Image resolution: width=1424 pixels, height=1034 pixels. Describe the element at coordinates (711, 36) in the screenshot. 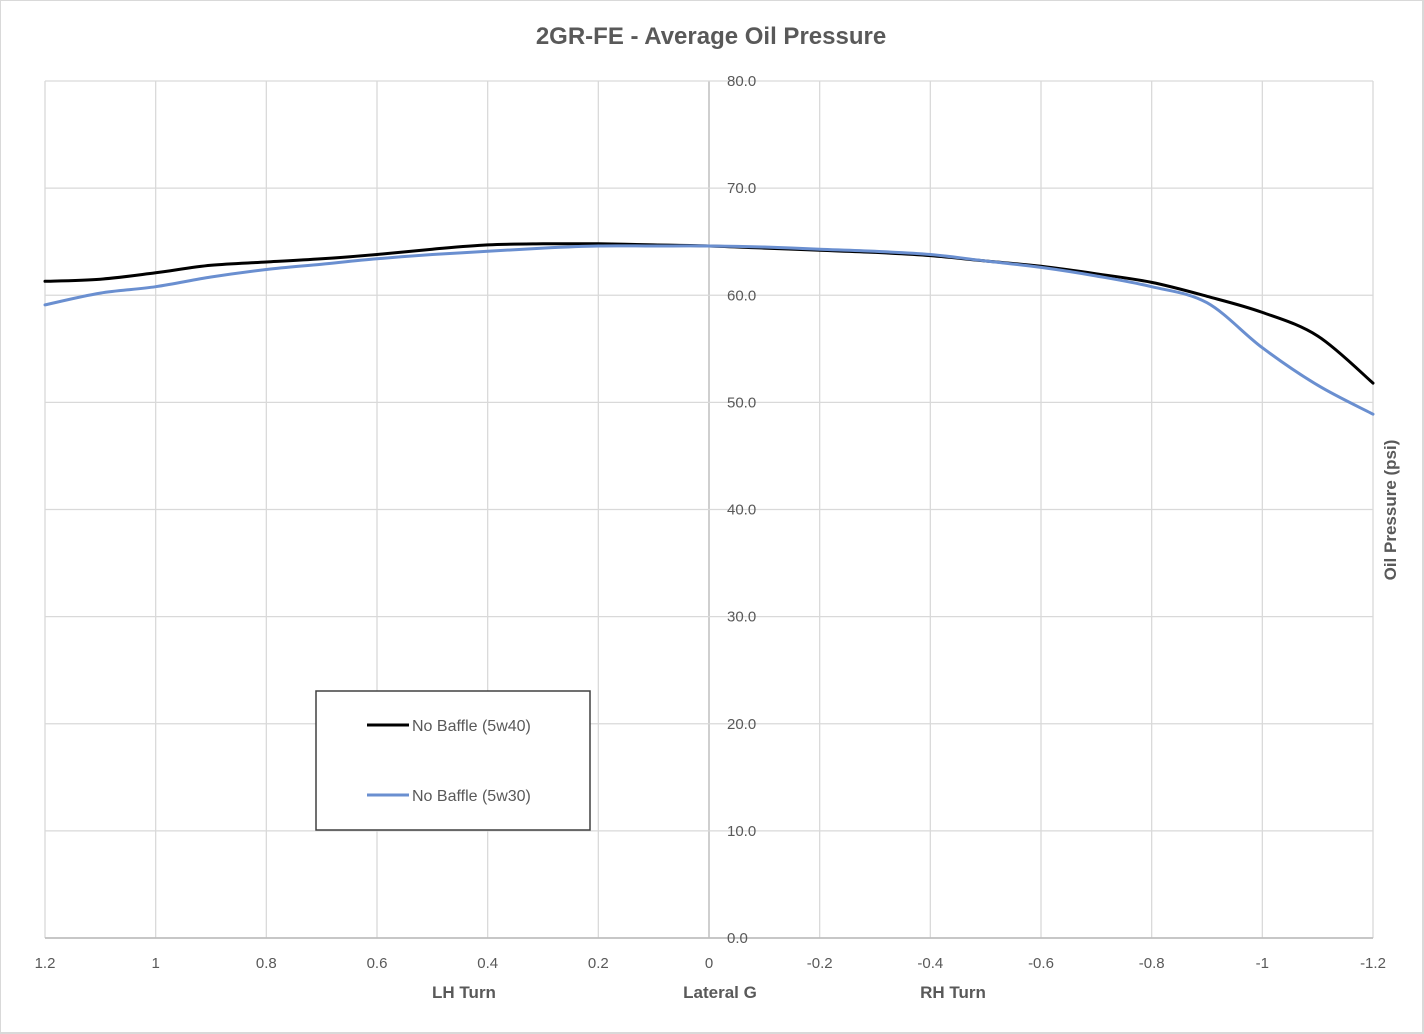

I see `chart-title: 2GR-FE - Average Oil Pressure` at that location.